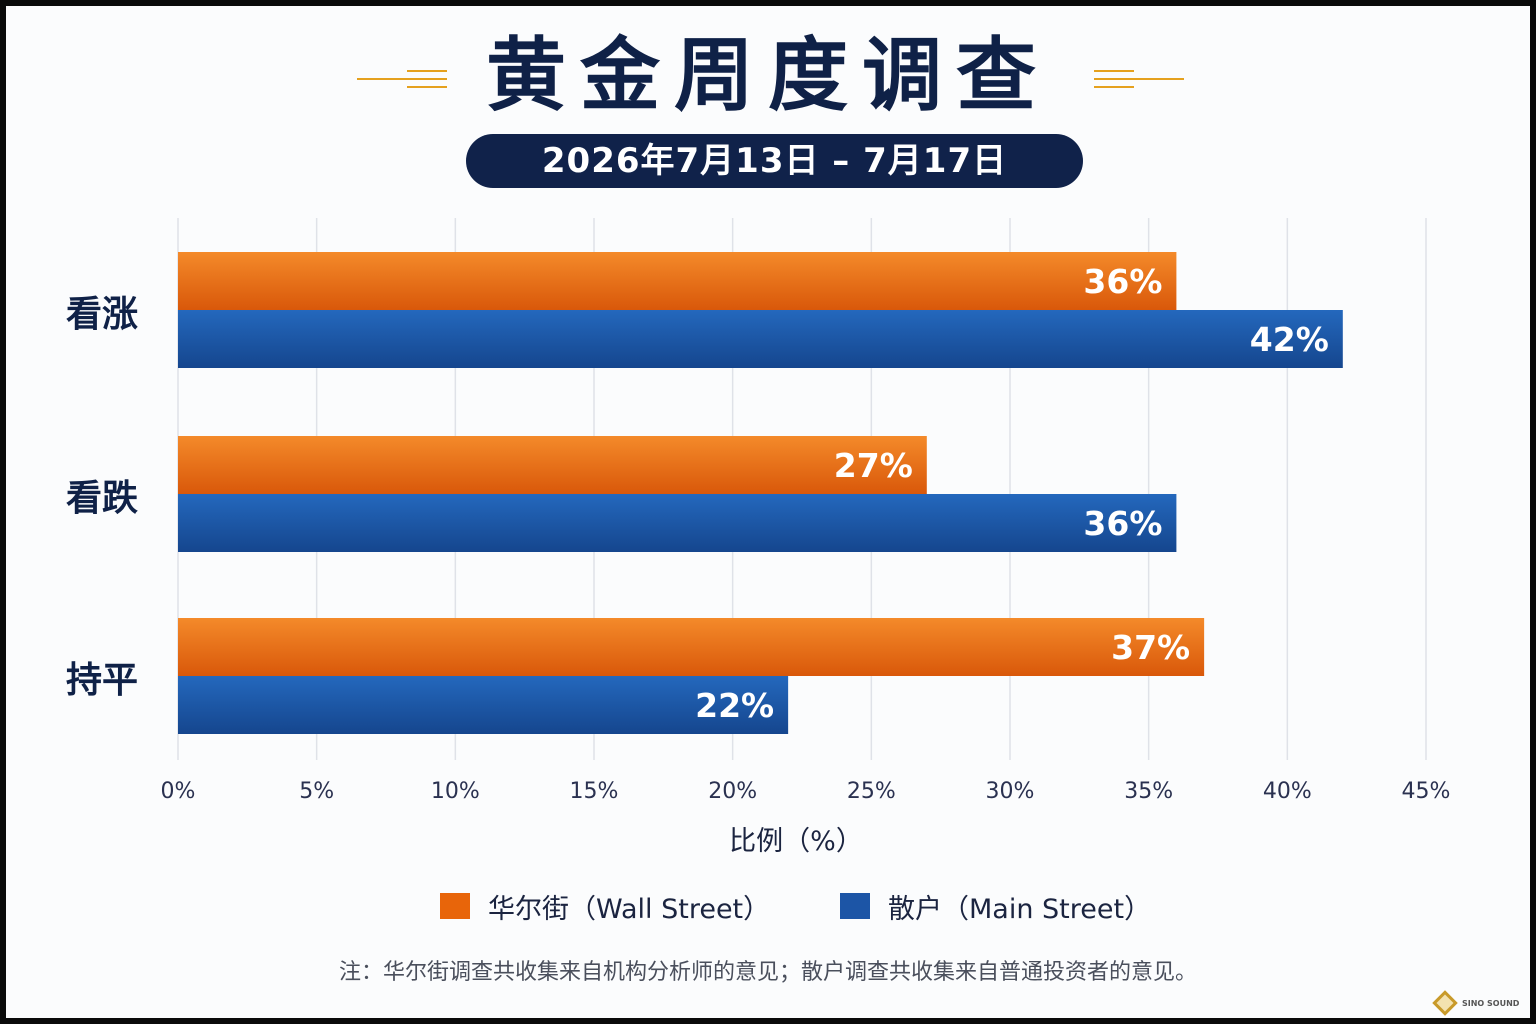 This screenshot has width=1536, height=1024. What do you see at coordinates (1139, 79) in the screenshot?
I see `title-decoration-right` at bounding box center [1139, 79].